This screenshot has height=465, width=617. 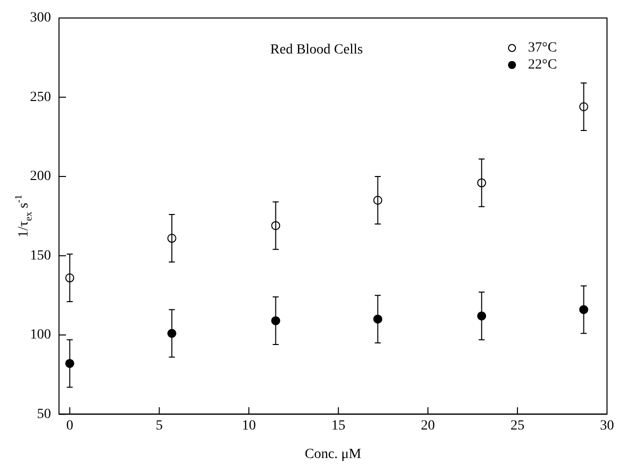 I want to click on y-axis-title: 1/τex s-1, so click(x=24, y=216).